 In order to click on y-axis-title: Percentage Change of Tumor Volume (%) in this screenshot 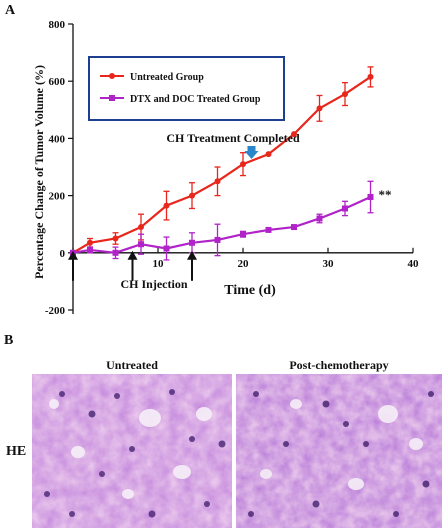, I will do `click(39, 172)`.